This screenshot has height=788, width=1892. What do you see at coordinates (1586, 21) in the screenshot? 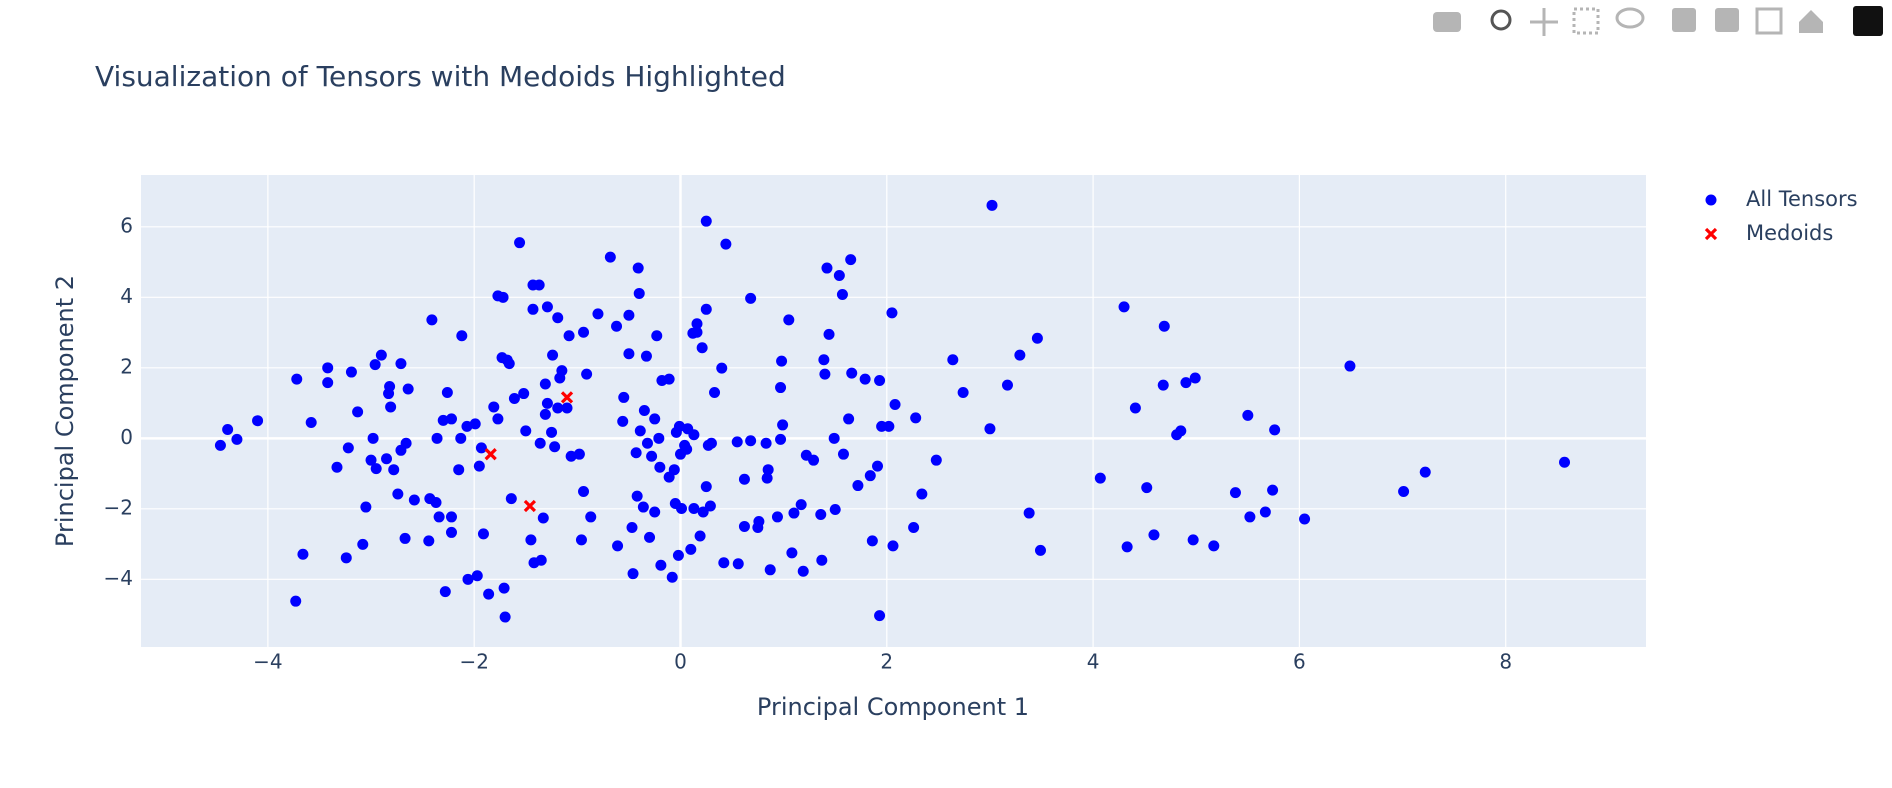
I see `select-icon` at bounding box center [1586, 21].